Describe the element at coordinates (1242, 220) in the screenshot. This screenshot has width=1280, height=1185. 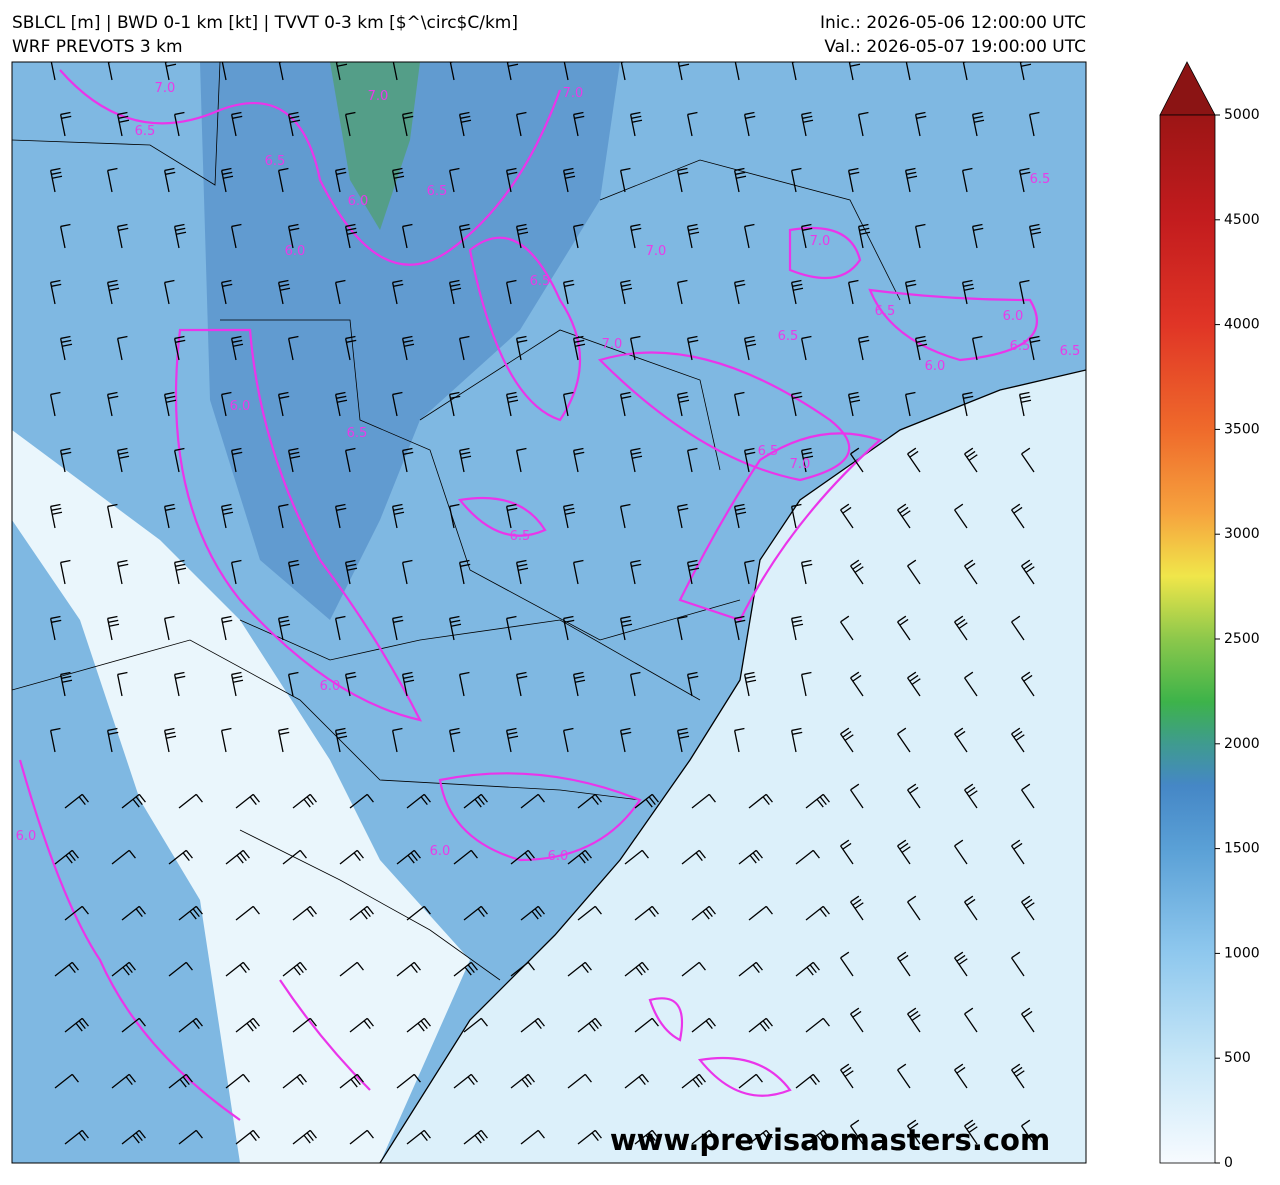
I see `colorbar-tick-label: 4500` at that location.